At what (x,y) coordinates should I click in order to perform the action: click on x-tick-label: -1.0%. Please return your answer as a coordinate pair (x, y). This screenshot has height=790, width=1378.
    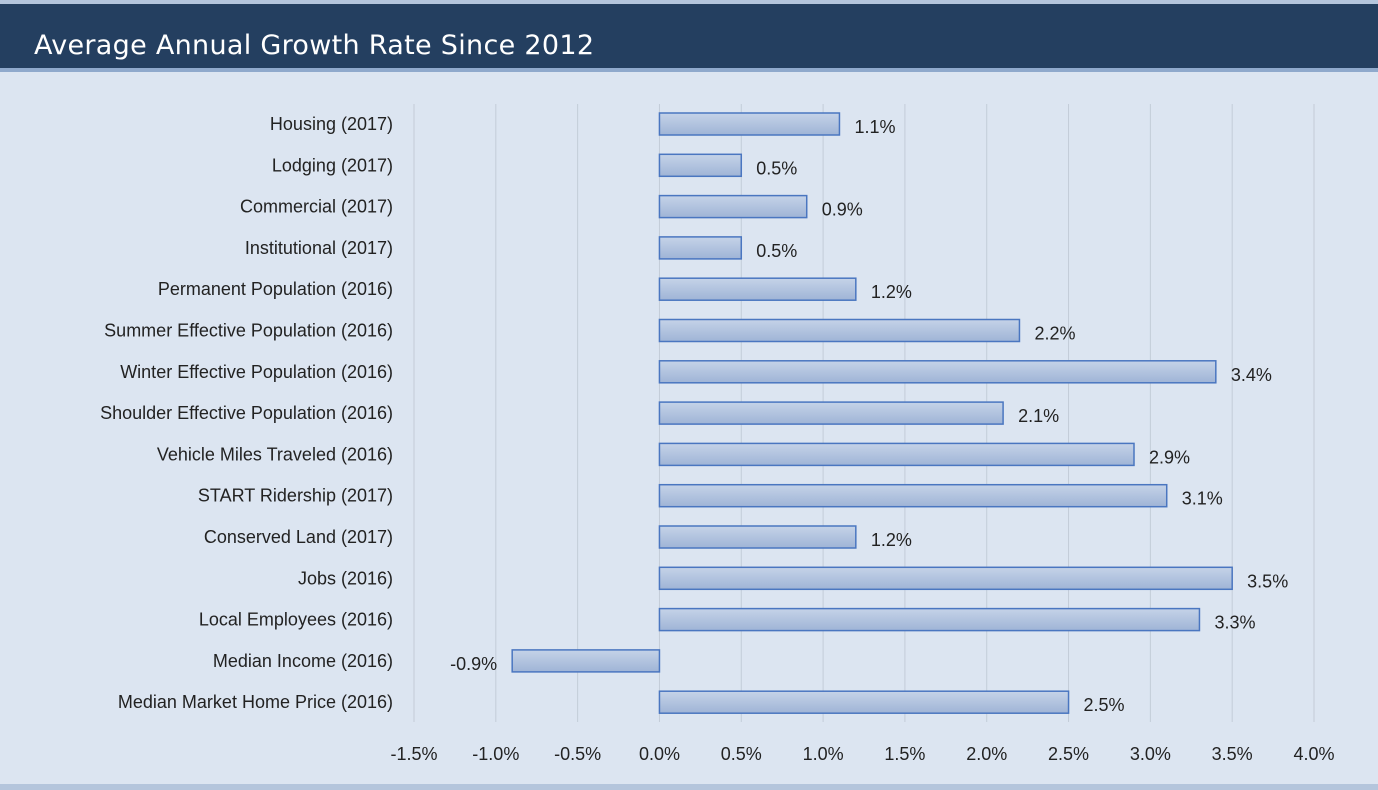
    Looking at the image, I should click on (495, 754).